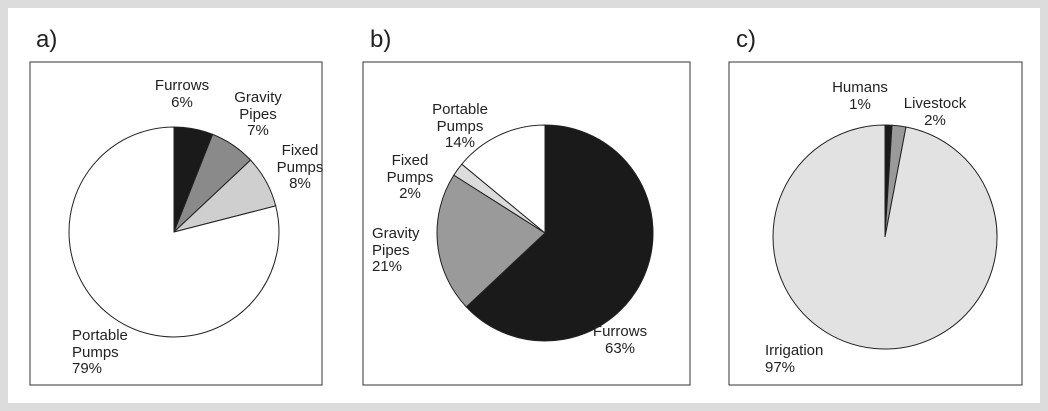 The image size is (1048, 411). I want to click on slice-label: Furrows 6%, so click(182, 94).